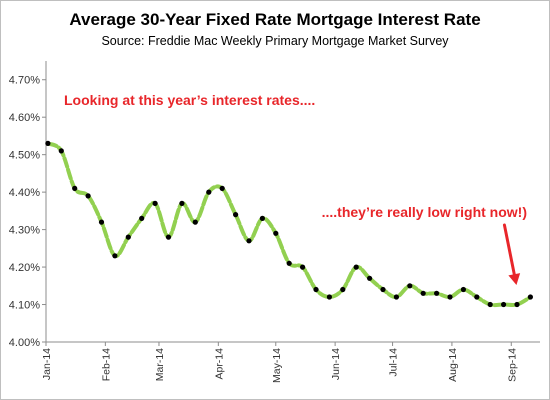  What do you see at coordinates (394, 362) in the screenshot?
I see `x-tick-label: Jul-14` at bounding box center [394, 362].